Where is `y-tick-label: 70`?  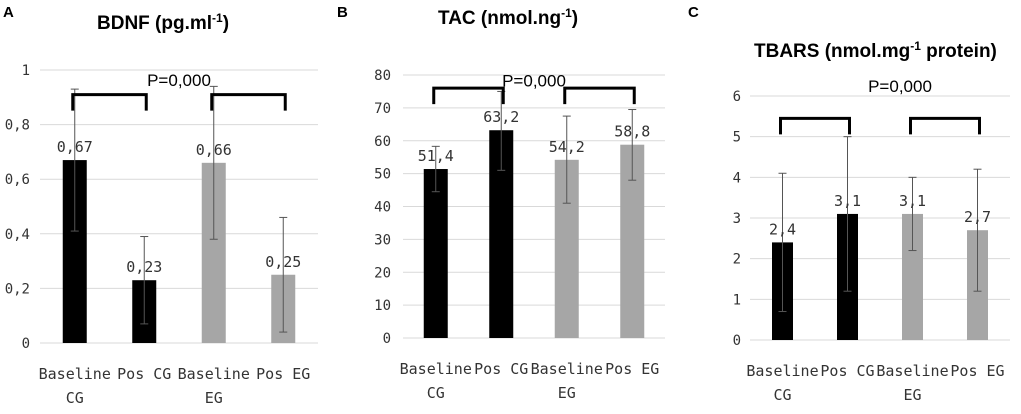
y-tick-label: 70 is located at coordinates (382, 109).